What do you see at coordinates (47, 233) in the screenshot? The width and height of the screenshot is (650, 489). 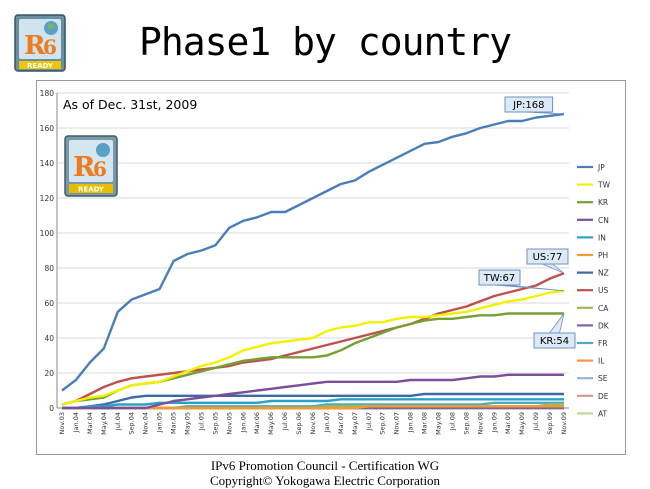 I see `y-tick-label: 100` at bounding box center [47, 233].